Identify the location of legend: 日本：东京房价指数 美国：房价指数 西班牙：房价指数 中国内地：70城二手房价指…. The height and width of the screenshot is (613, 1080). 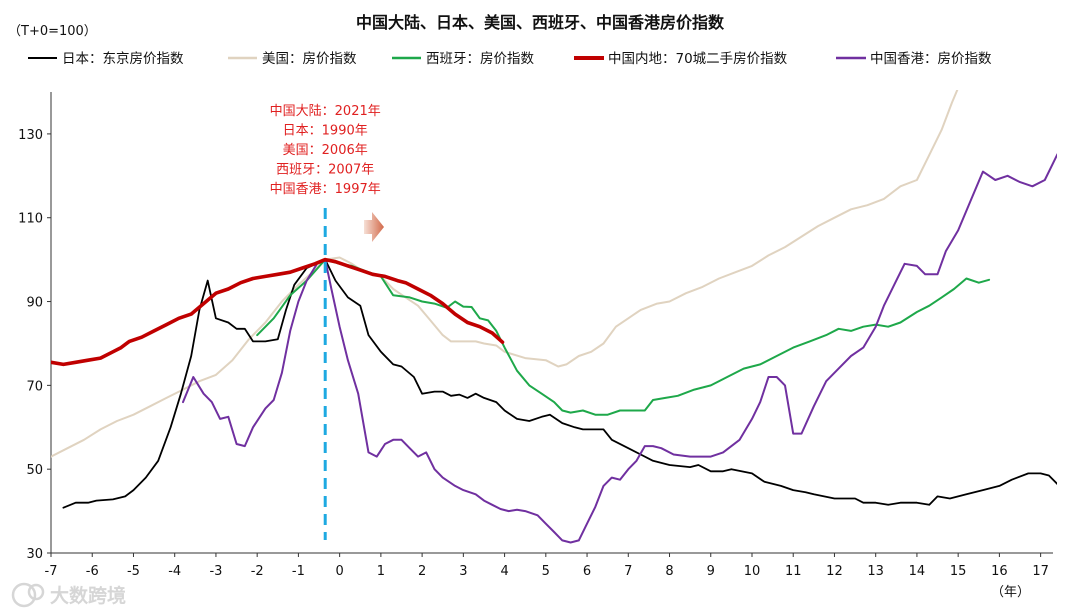
(510, 59).